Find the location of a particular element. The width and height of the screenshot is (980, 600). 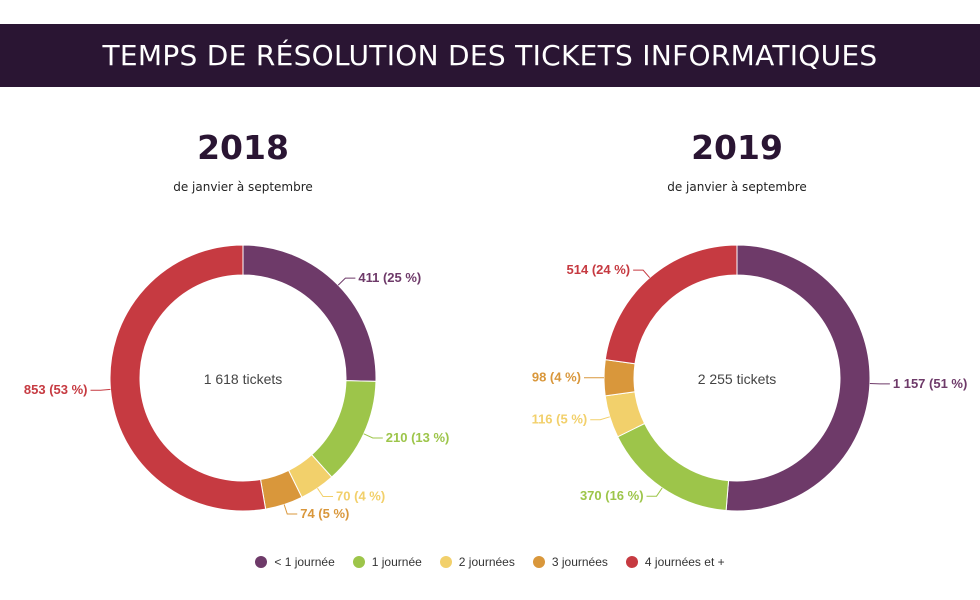

legend-label: 2 journées is located at coordinates (486, 562).